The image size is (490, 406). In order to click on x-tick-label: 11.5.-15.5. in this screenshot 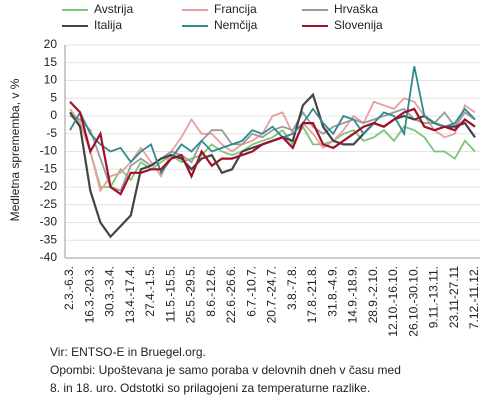, I will do `click(170, 294)`.